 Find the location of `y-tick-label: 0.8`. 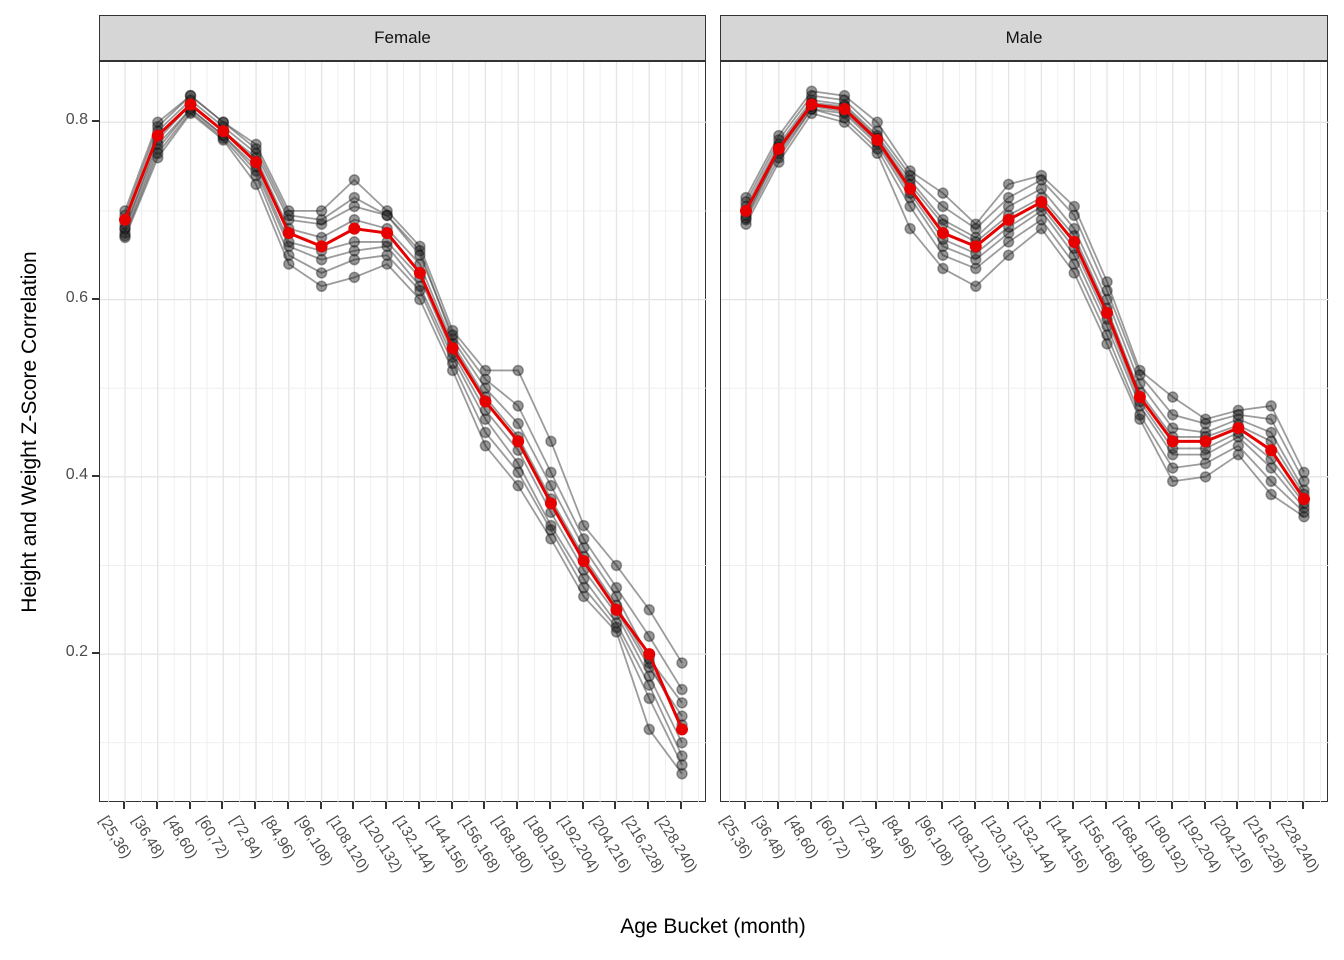

y-tick-label: 0.8 is located at coordinates (76, 120).